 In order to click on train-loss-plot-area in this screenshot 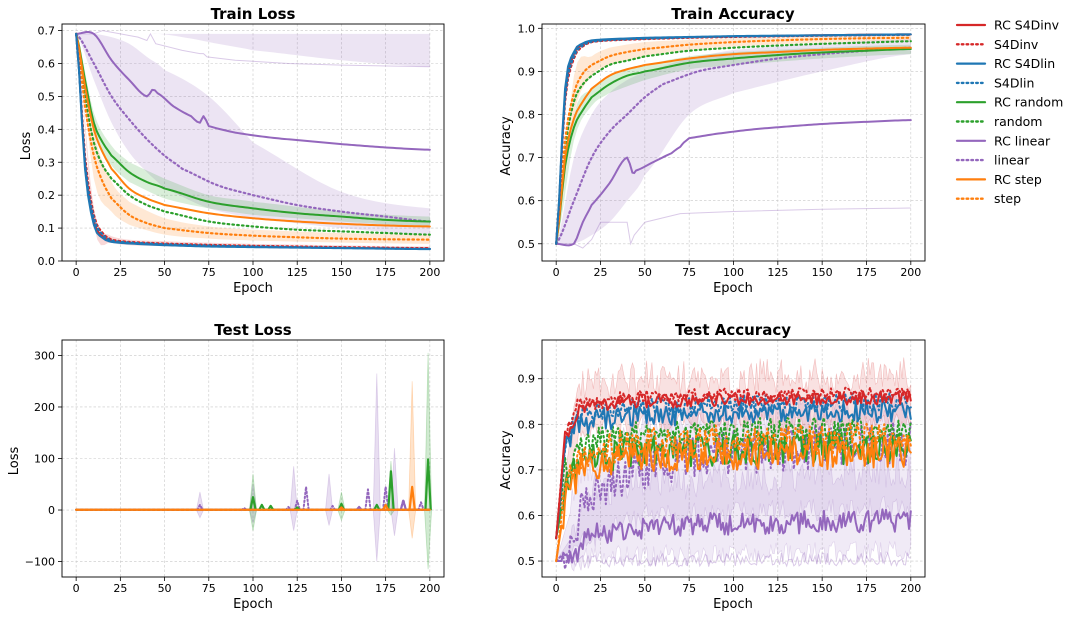, I will do `click(253, 140)`.